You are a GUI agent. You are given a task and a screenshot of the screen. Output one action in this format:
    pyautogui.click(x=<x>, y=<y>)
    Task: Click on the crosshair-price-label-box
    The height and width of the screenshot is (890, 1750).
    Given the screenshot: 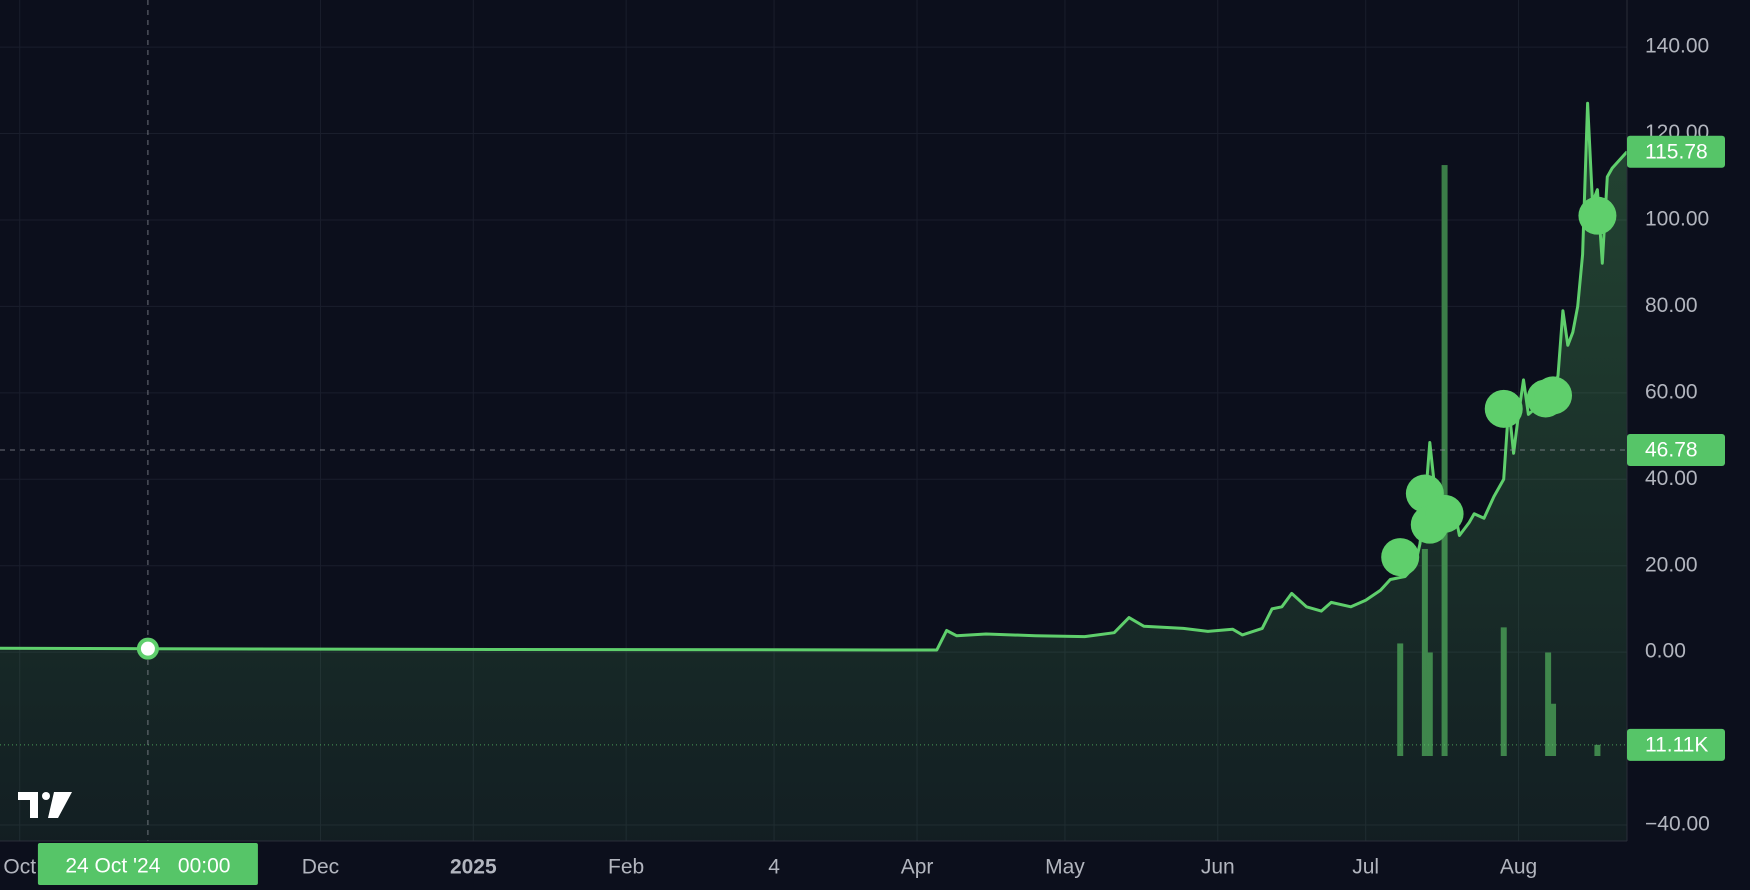 What is the action you would take?
    pyautogui.click(x=1676, y=449)
    